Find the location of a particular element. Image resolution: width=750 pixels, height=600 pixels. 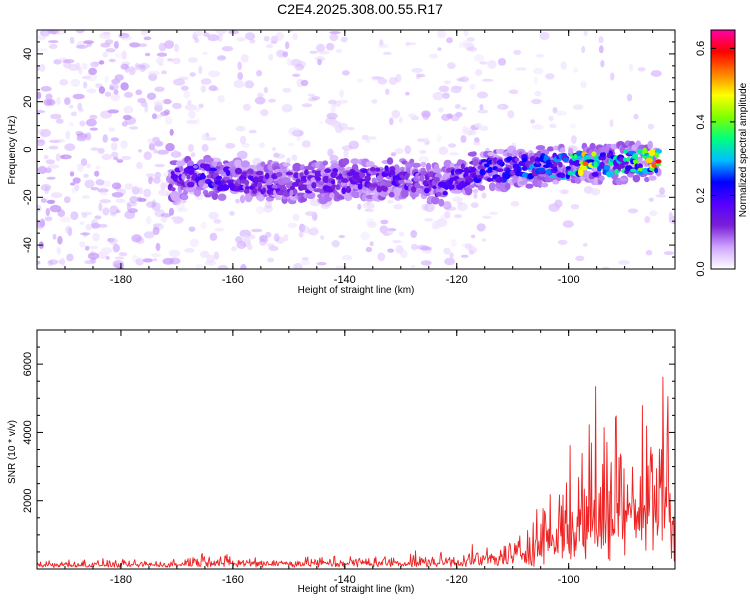

colorbar-ticks: 0.0 0.2 0.4 0.6 is located at coordinates (715, 153).